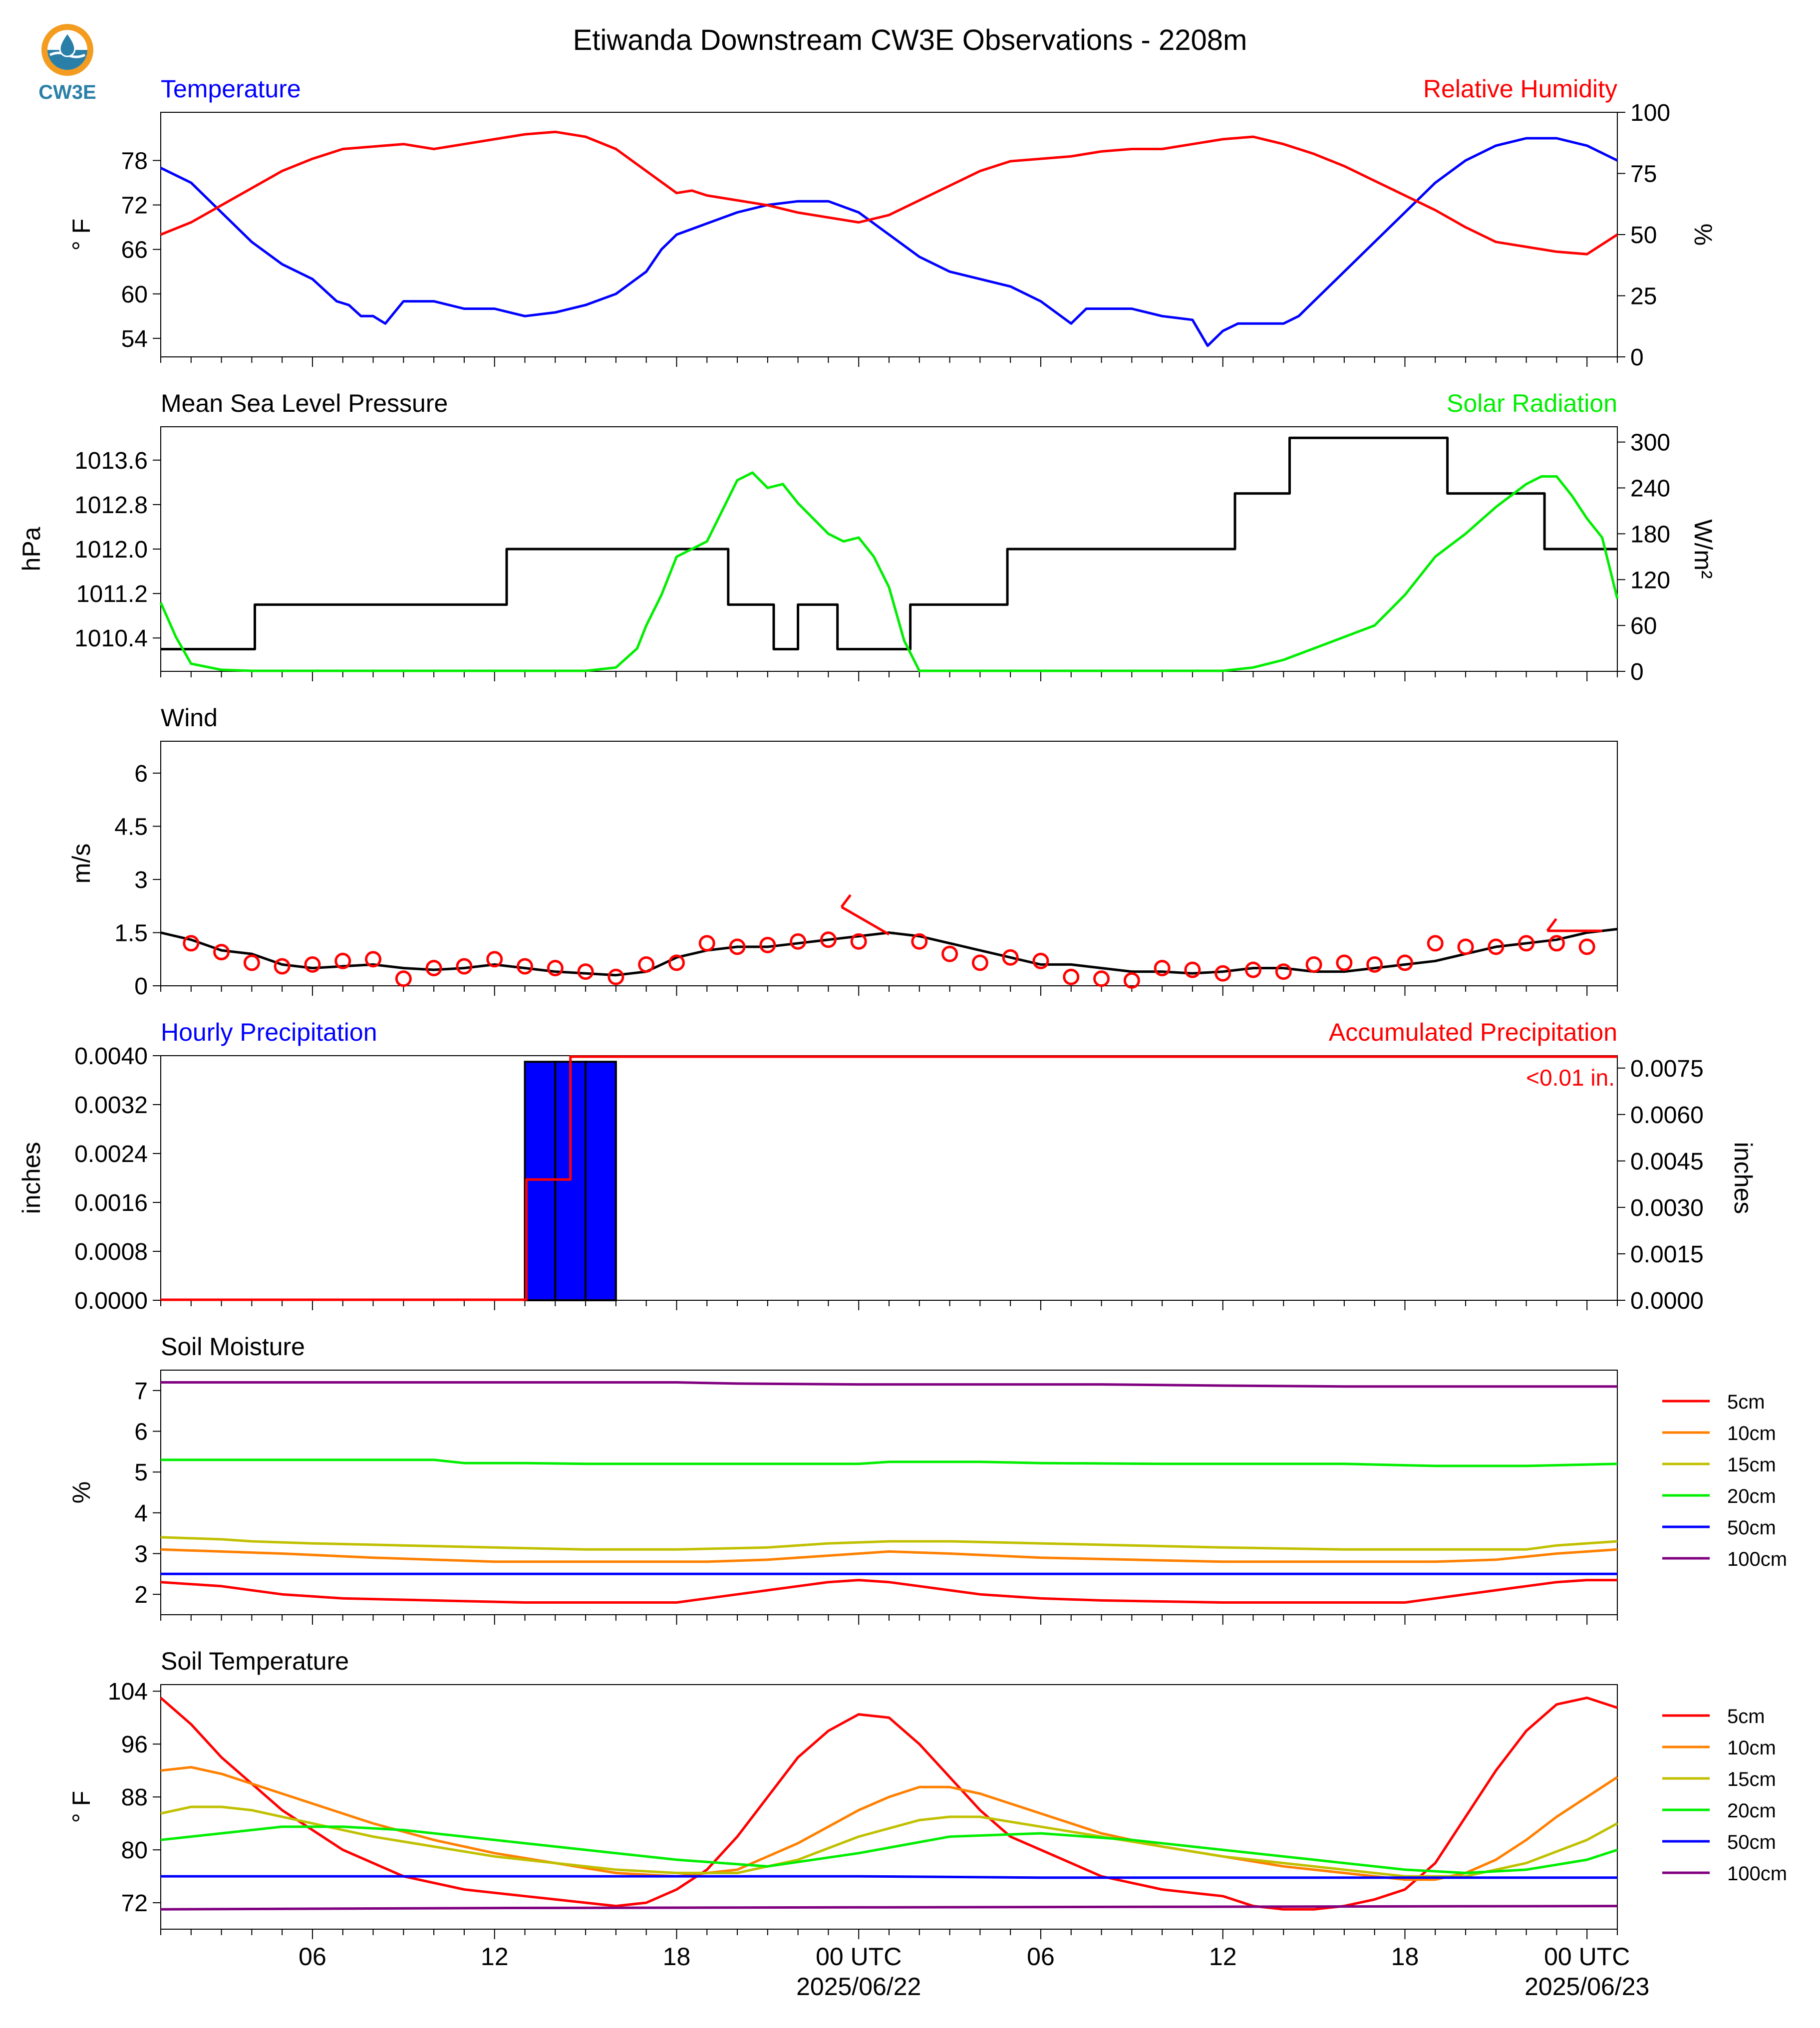 Image resolution: width=1820 pixels, height=2028 pixels. What do you see at coordinates (1667, 1301) in the screenshot?
I see `y2-tick-label: 0.0000` at bounding box center [1667, 1301].